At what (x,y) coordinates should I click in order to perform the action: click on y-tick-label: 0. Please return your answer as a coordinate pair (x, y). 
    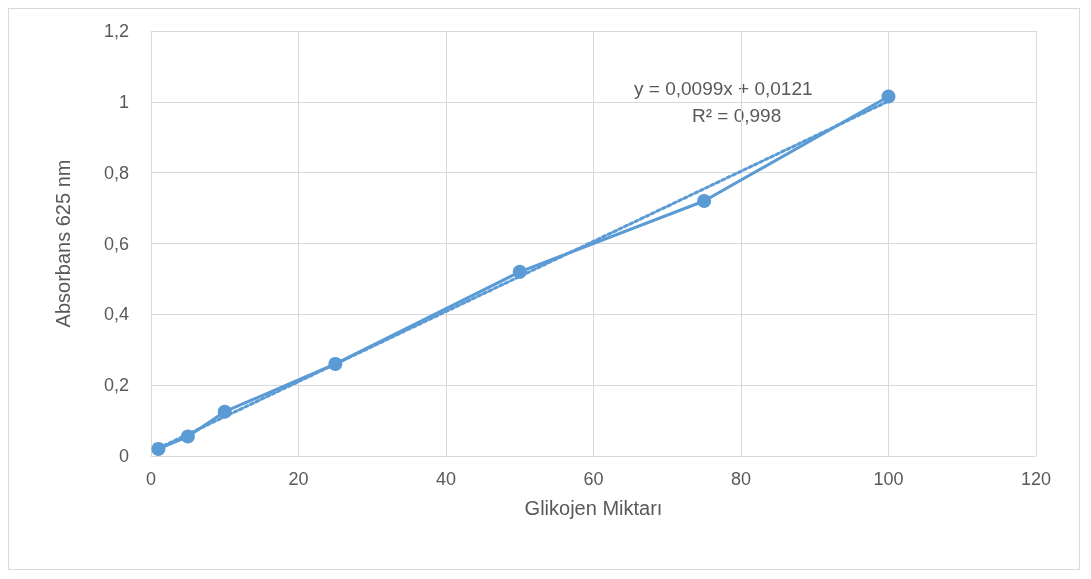
    Looking at the image, I should click on (123, 456).